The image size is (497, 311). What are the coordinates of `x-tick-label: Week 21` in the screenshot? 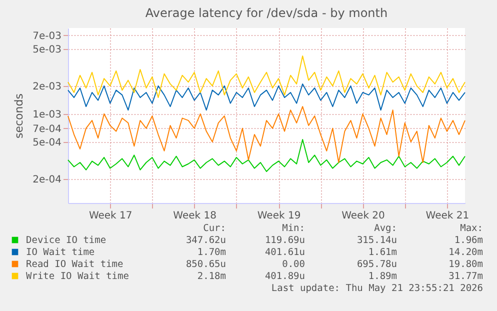 It's located at (448, 216).